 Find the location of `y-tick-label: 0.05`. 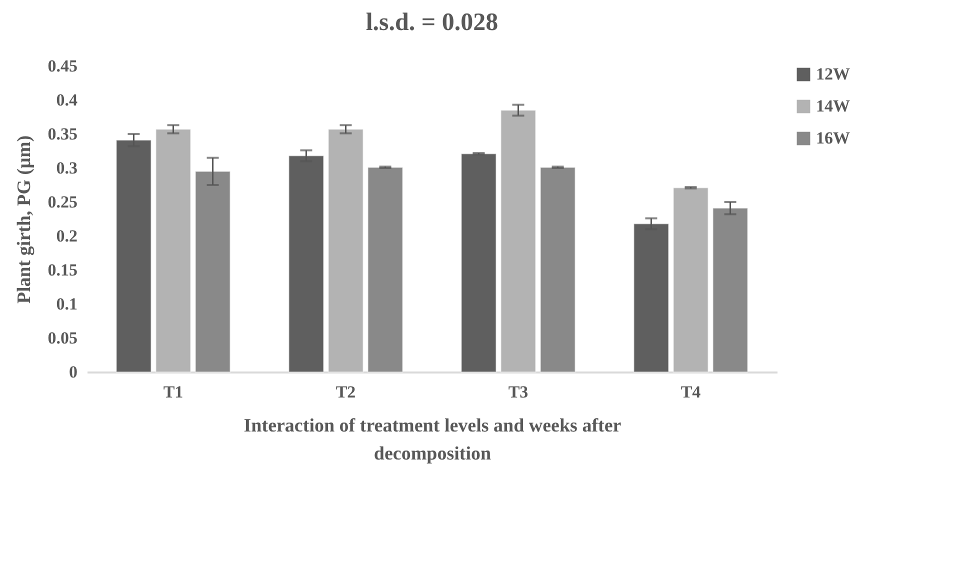

y-tick-label: 0.05 is located at coordinates (63, 338).